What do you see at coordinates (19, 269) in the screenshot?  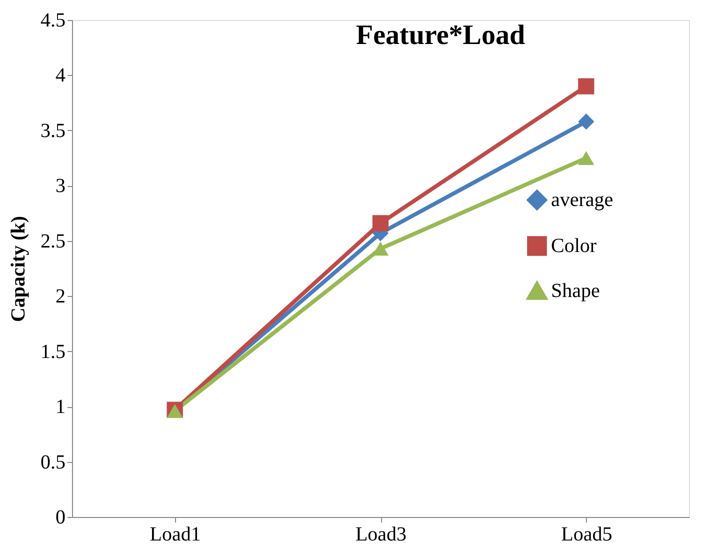 I see `y-axis-title: Capacity (k)` at bounding box center [19, 269].